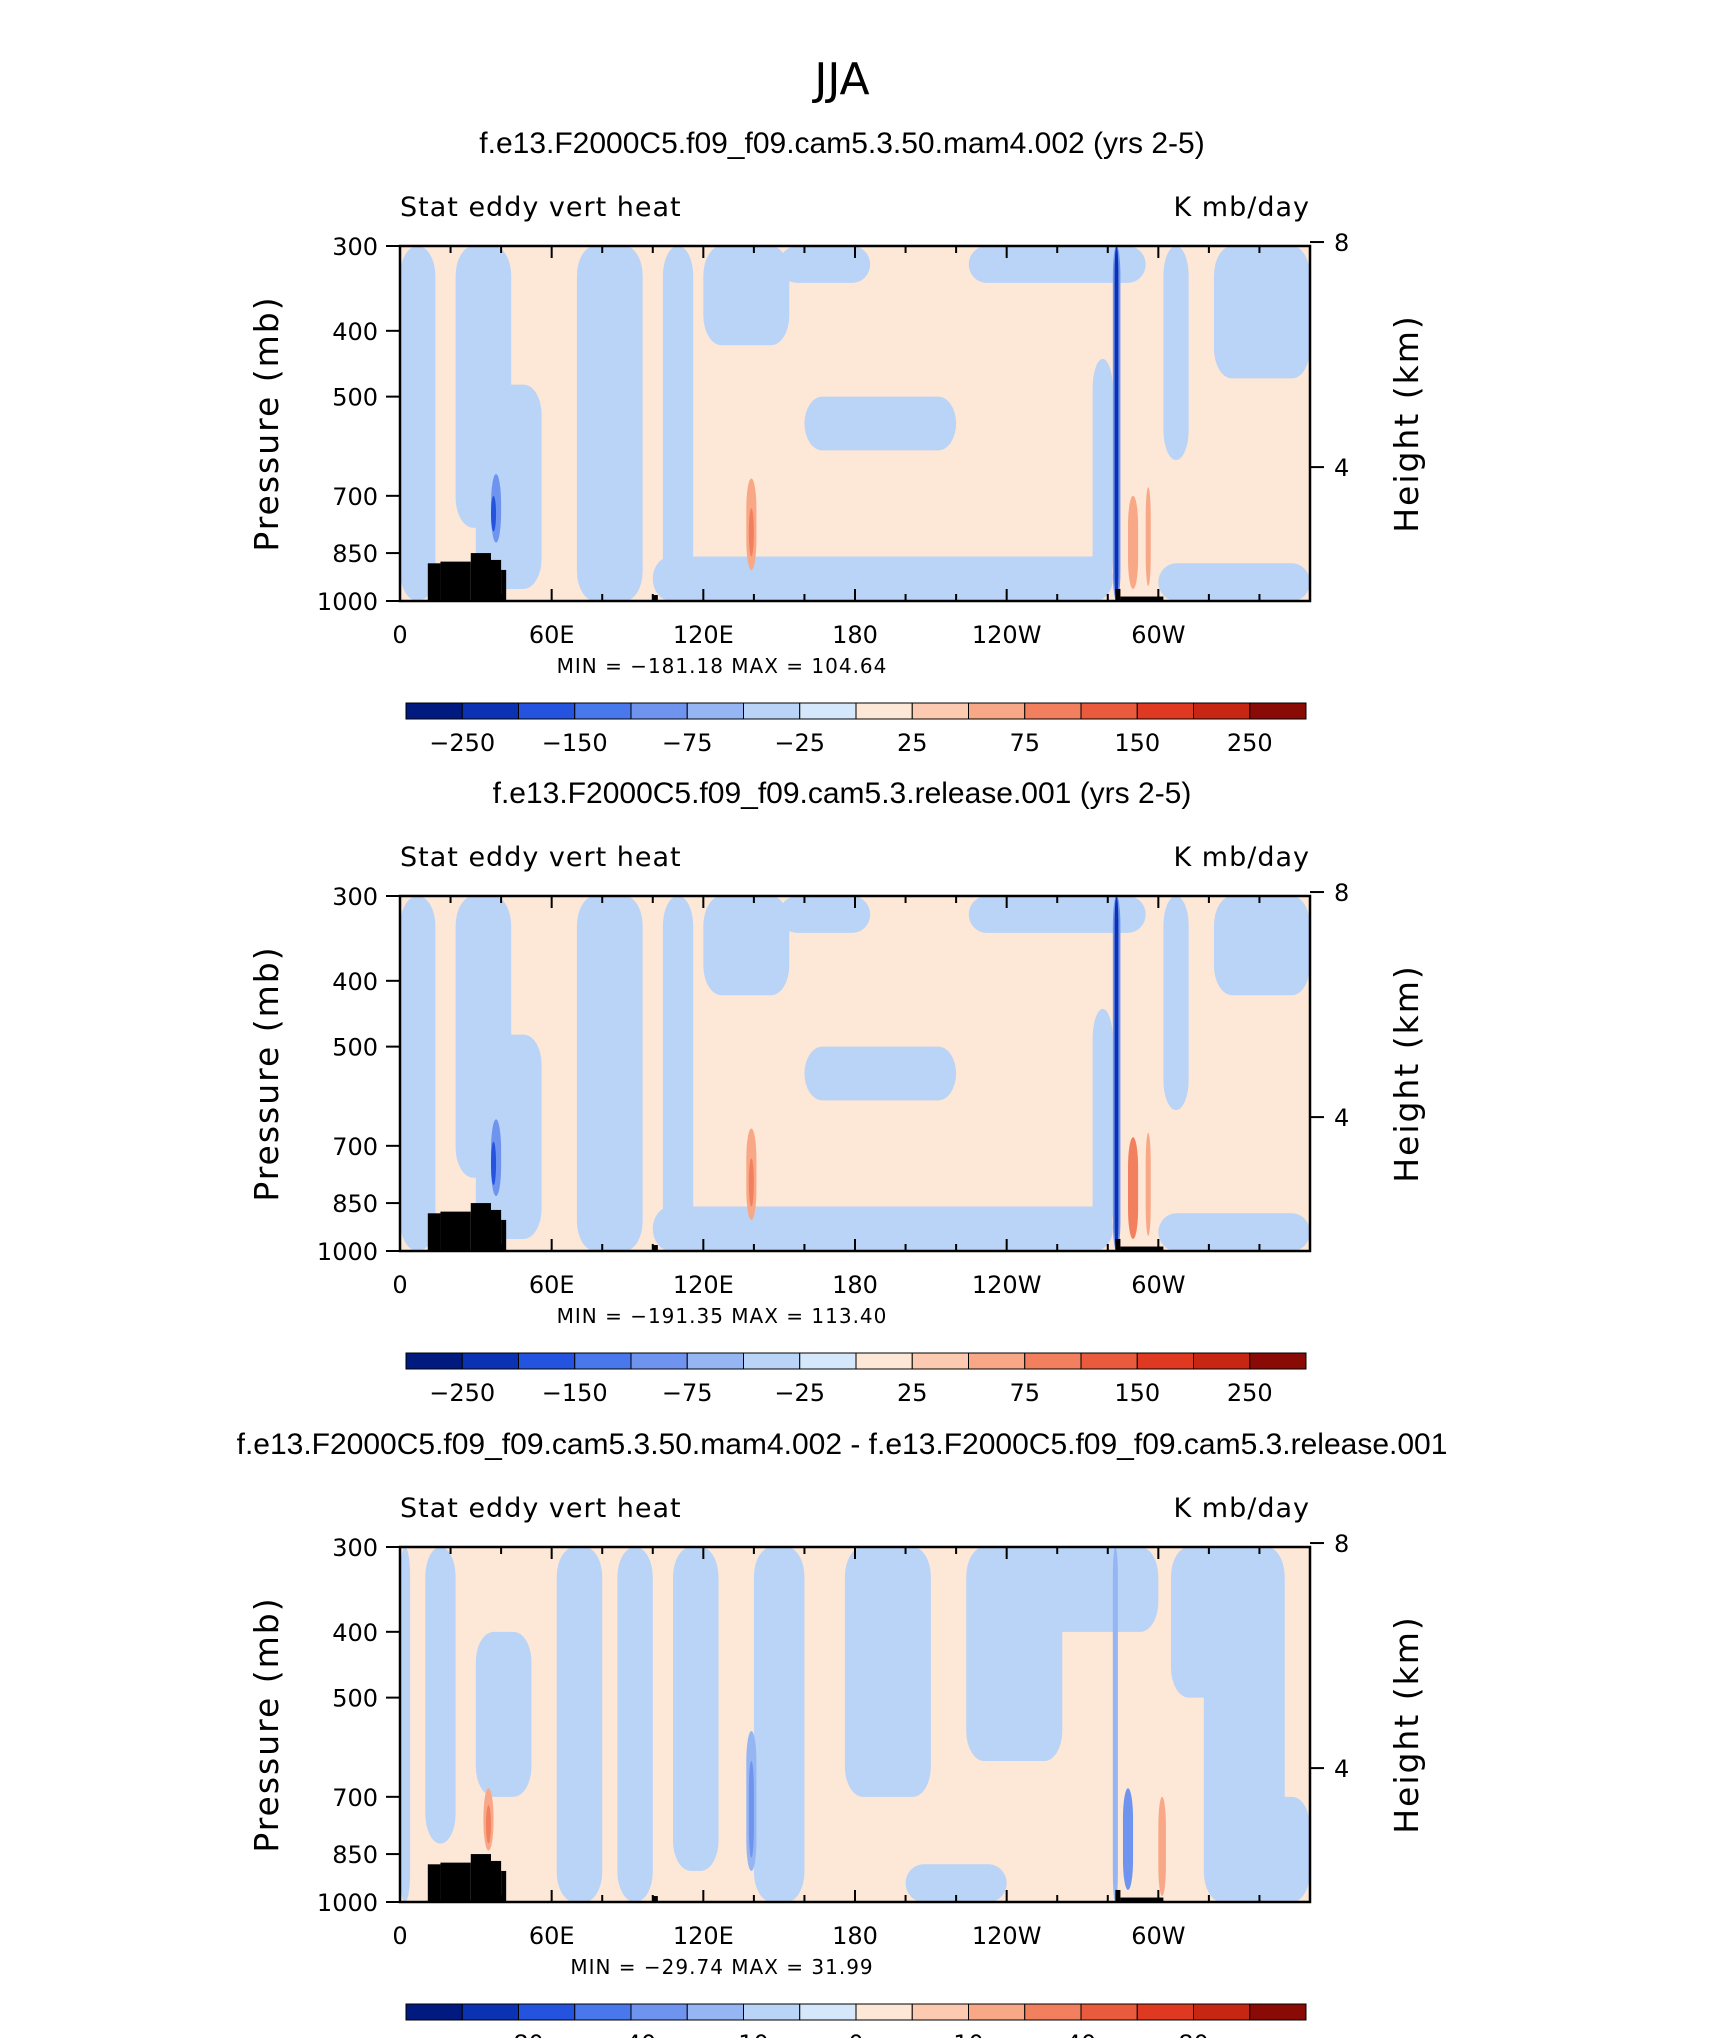  What do you see at coordinates (1007, 1285) in the screenshot?
I see `x-tick-label: 120W` at bounding box center [1007, 1285].